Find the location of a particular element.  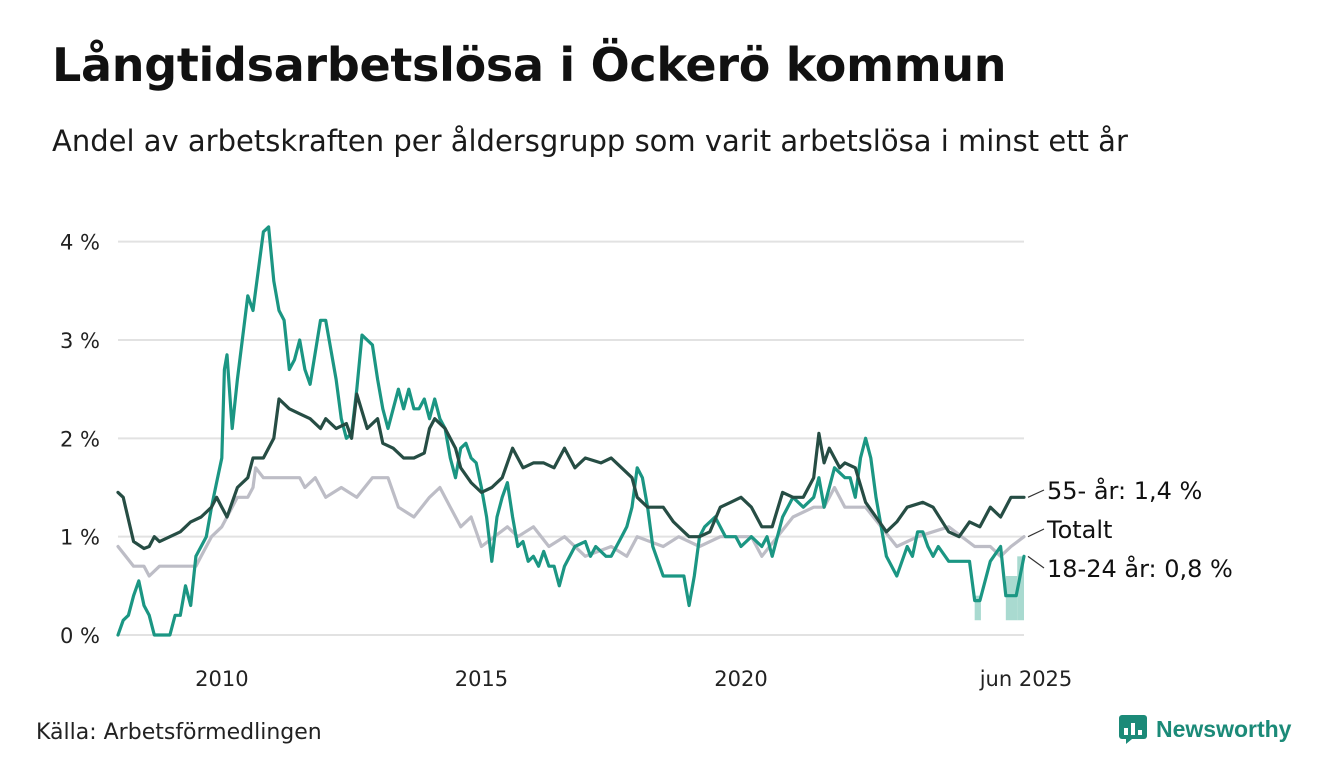

brand-name: Newsworthy is located at coordinates (1224, 728).